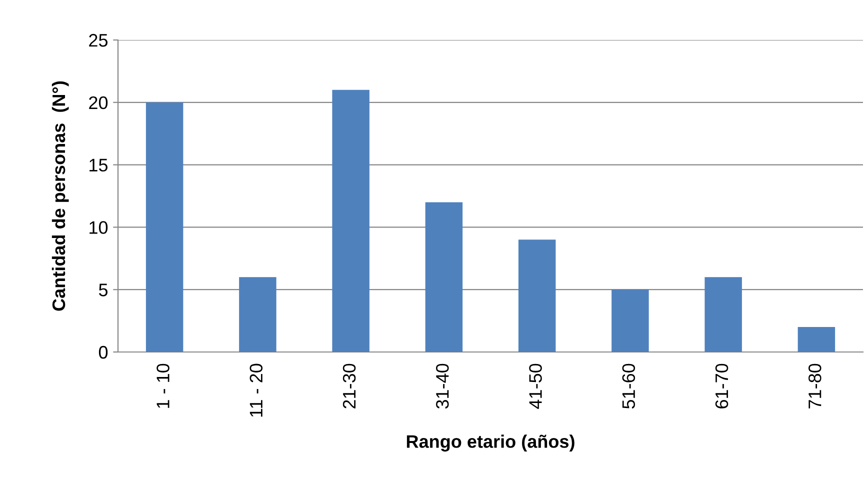  What do you see at coordinates (349, 386) in the screenshot?
I see `x-tick-label: 21-30` at bounding box center [349, 386].